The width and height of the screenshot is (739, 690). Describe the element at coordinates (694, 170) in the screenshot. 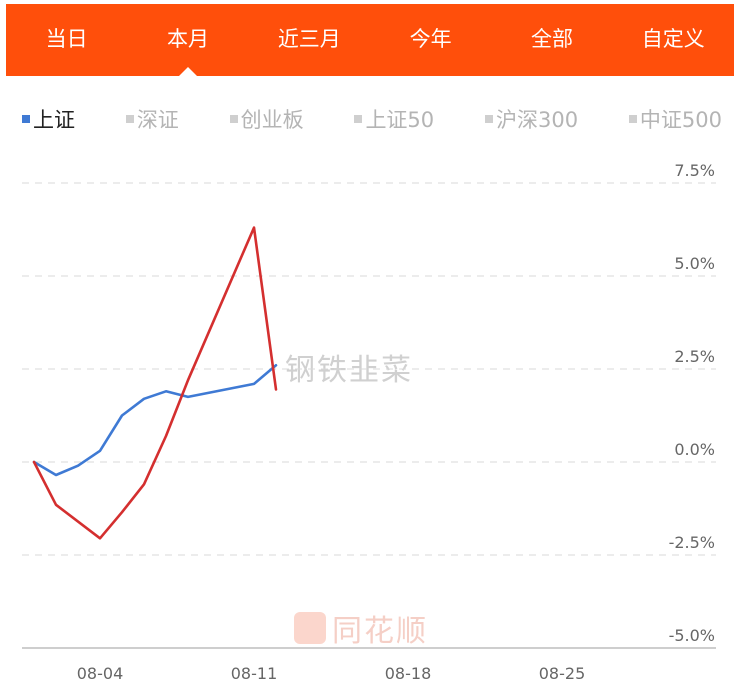

I see `y-tick-label: 7.5%` at that location.